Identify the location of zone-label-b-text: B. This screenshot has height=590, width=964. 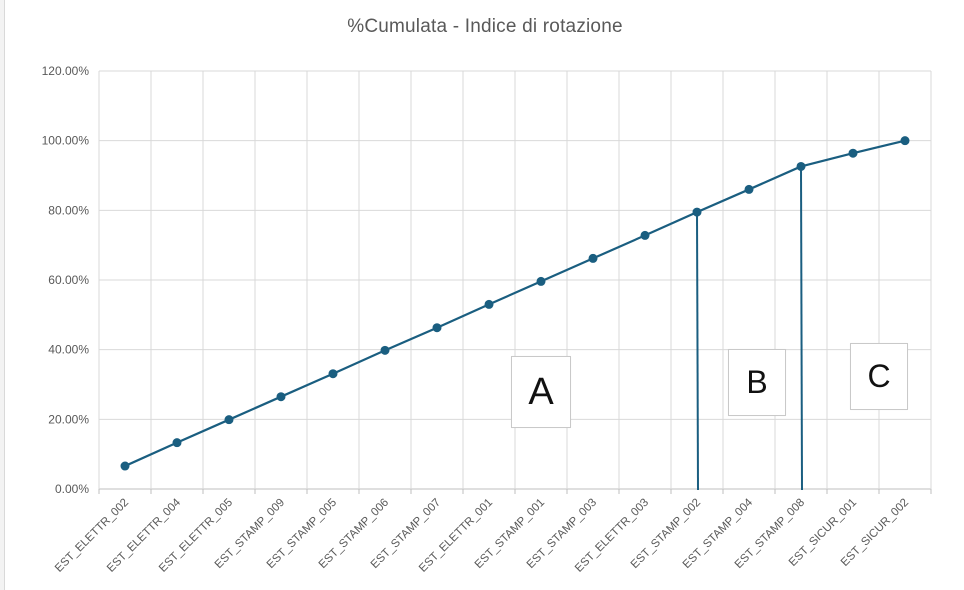
(757, 382).